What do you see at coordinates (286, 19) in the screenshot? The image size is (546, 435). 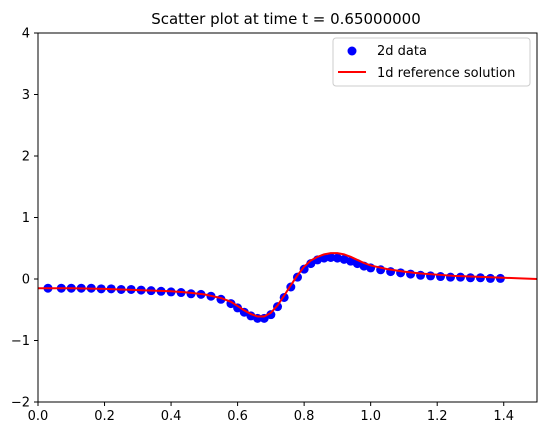 I see `chart-title: Scatter plot at time t = 0.65000000` at bounding box center [286, 19].